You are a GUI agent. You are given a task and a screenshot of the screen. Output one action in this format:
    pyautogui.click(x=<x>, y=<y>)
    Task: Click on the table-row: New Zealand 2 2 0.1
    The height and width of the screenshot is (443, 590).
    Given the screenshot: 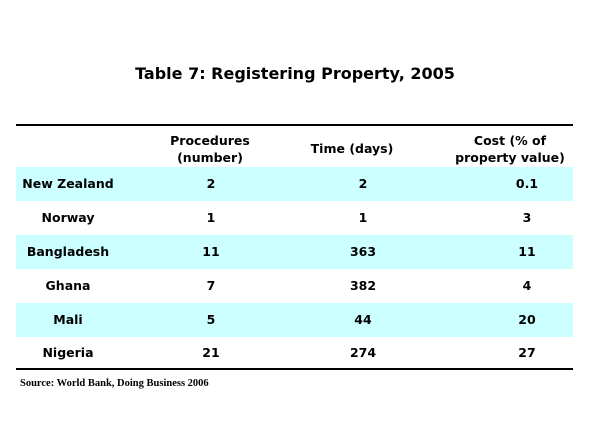 What is the action you would take?
    pyautogui.click(x=294, y=184)
    